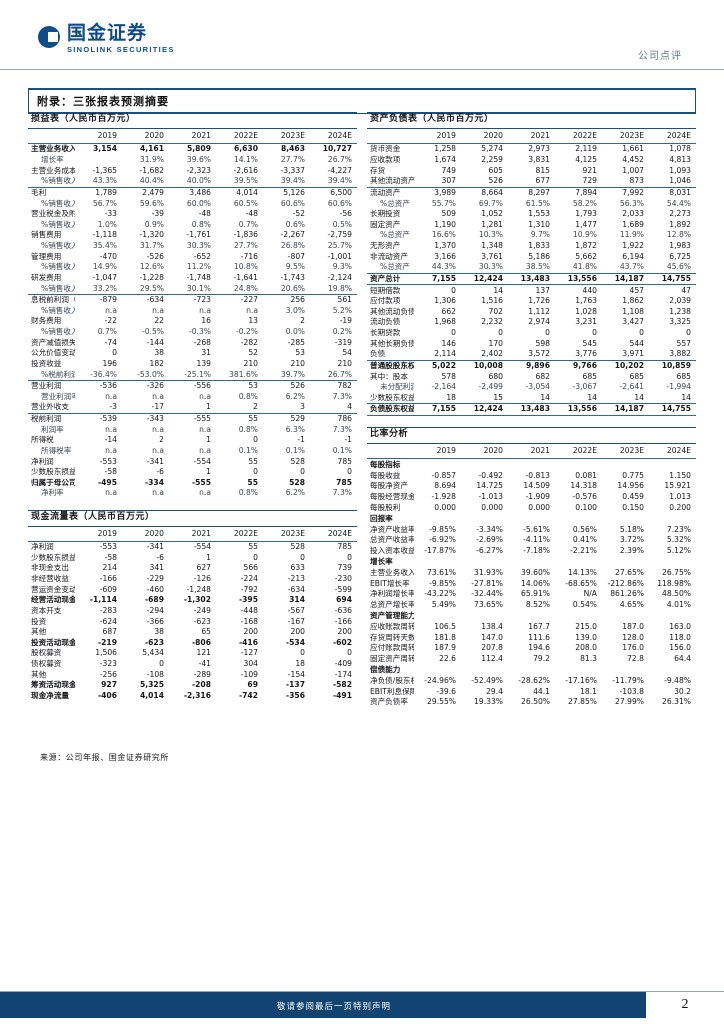  I want to click on cell-value: 2, so click(255, 407).